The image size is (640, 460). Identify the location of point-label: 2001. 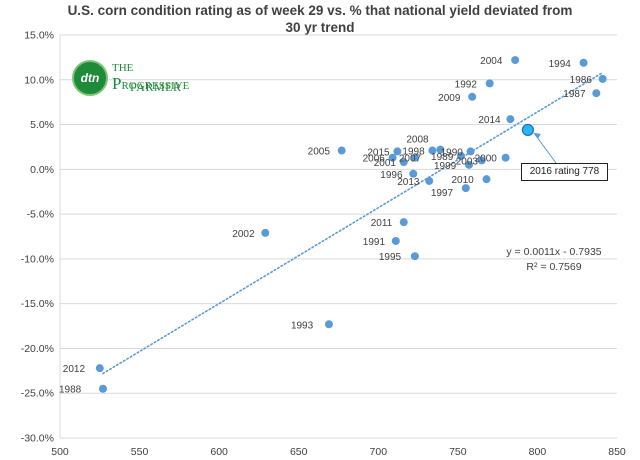
(385, 163).